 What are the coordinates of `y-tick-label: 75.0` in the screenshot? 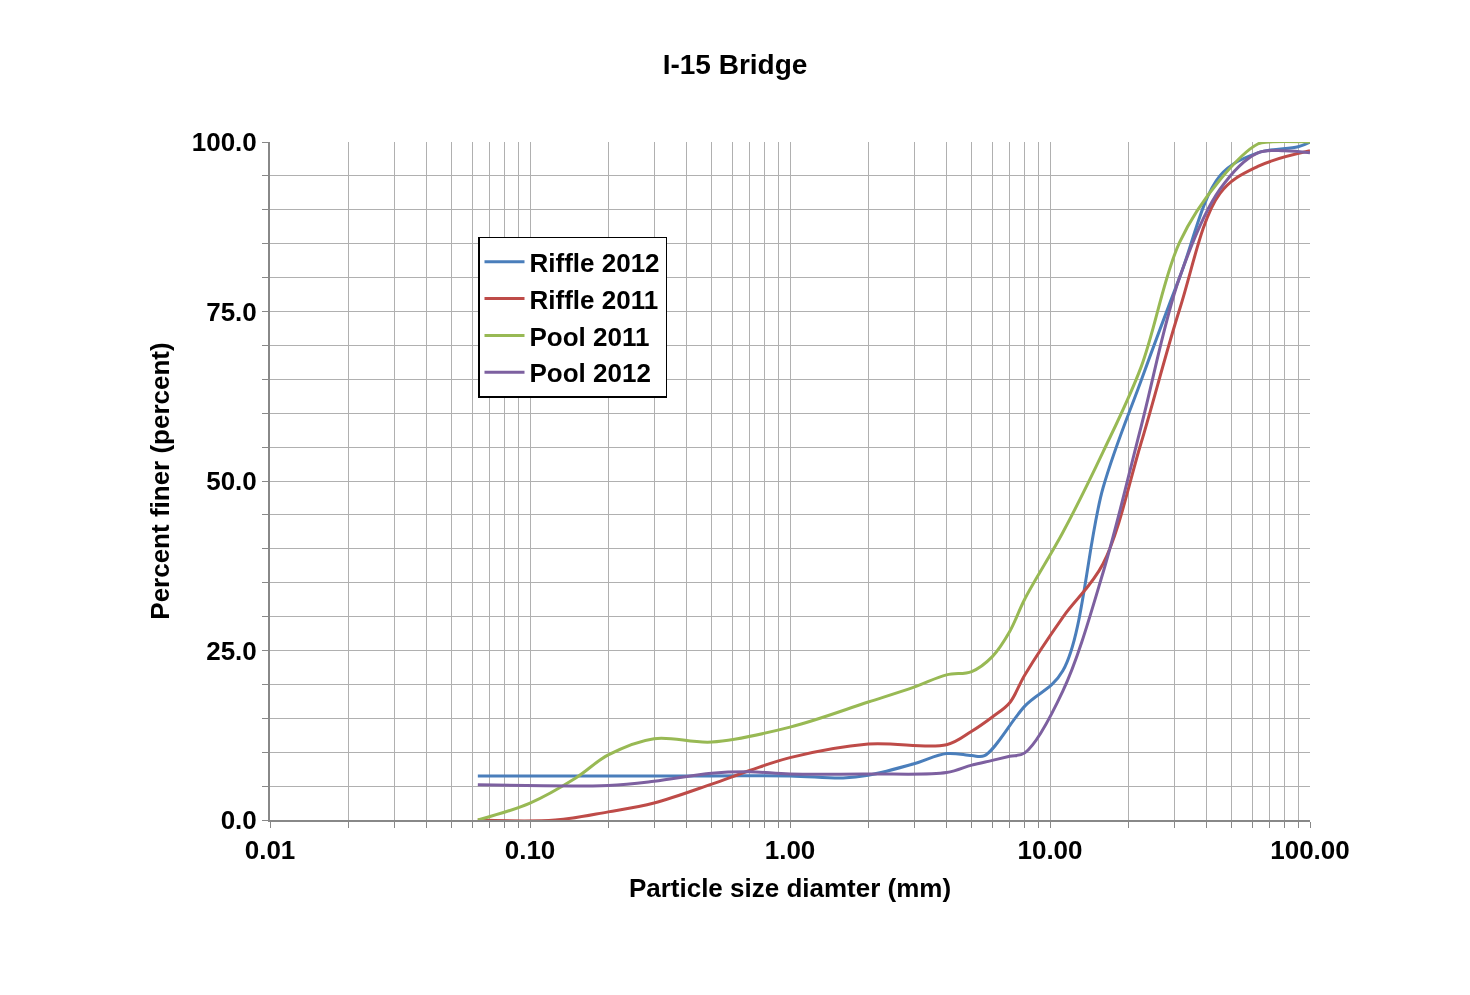 It's located at (231, 311).